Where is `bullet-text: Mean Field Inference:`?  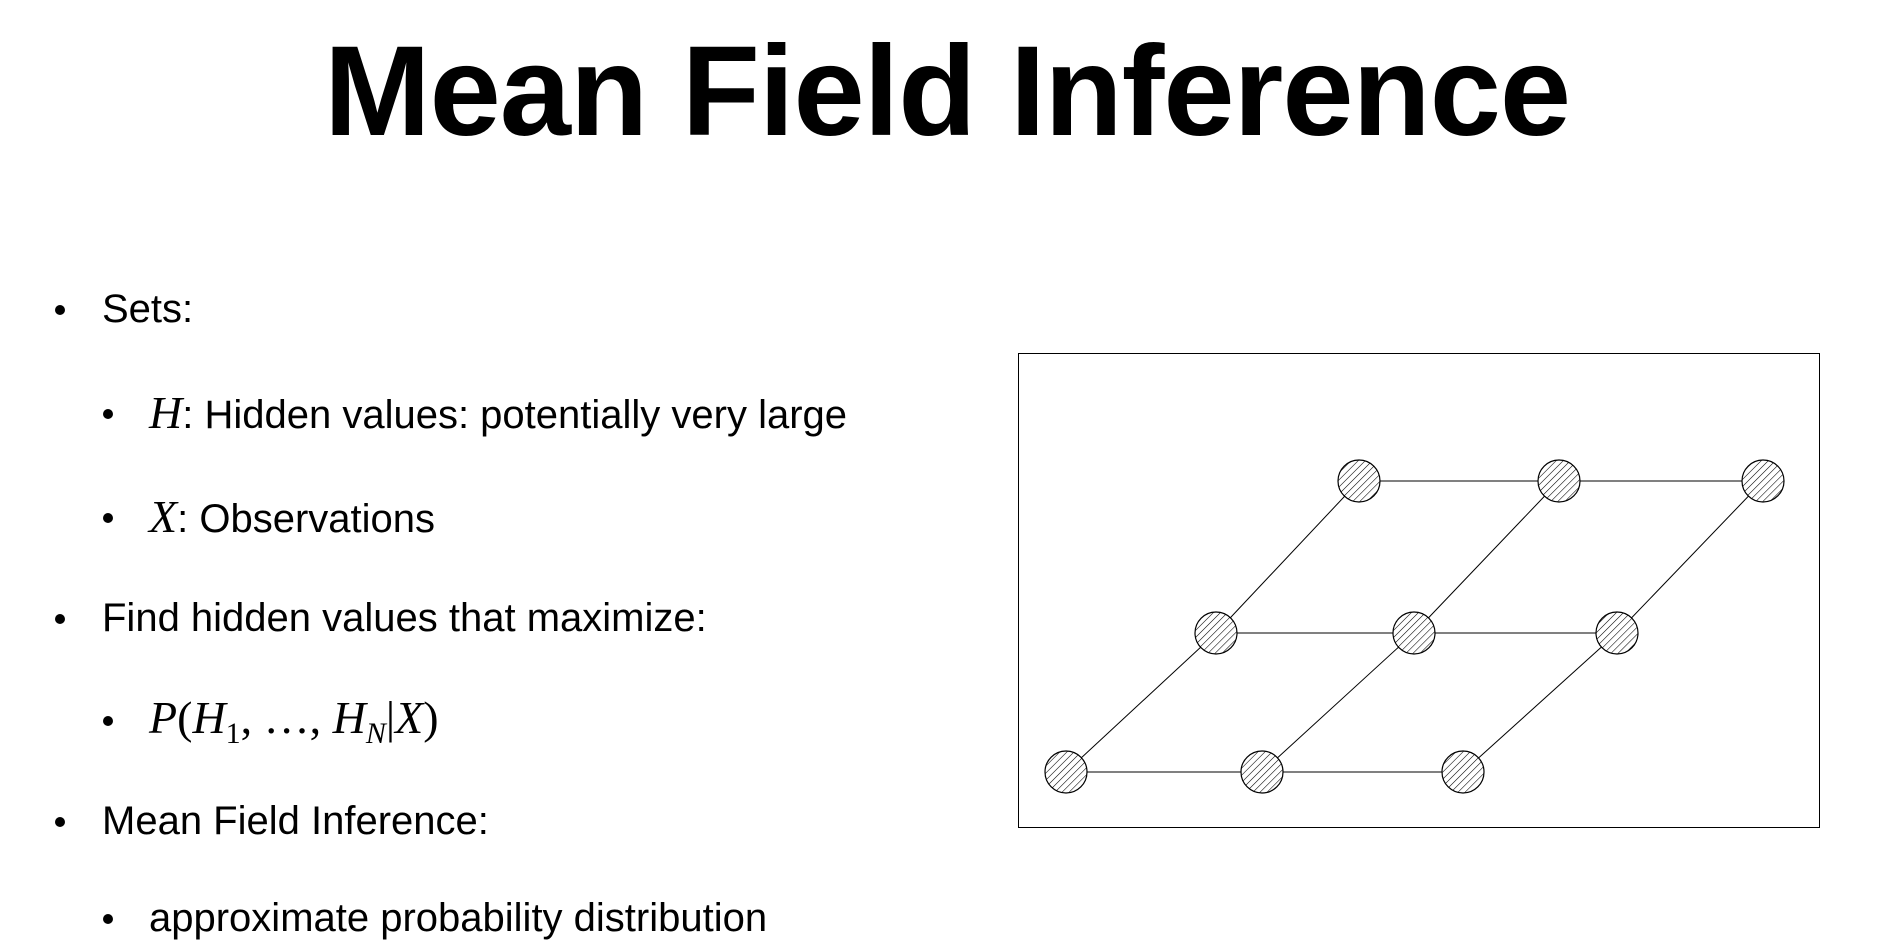
bullet-text: Mean Field Inference: is located at coordinates (295, 821).